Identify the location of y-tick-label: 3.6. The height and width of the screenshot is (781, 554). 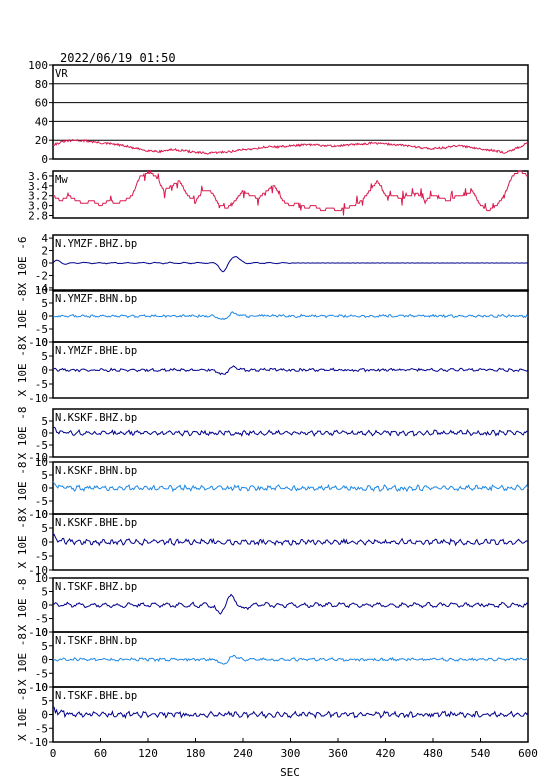
(38, 176).